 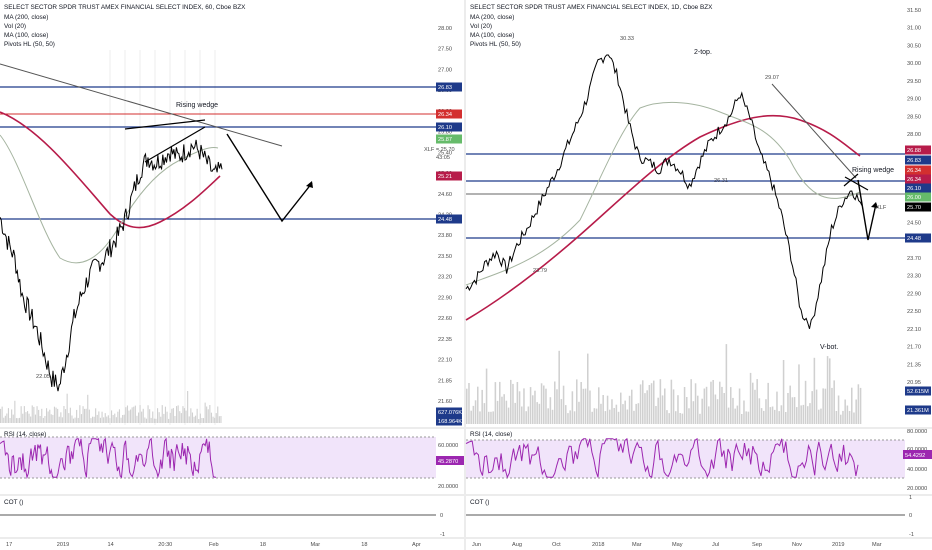 What do you see at coordinates (108, 458) in the screenshot?
I see `left-rsi-line` at bounding box center [108, 458].